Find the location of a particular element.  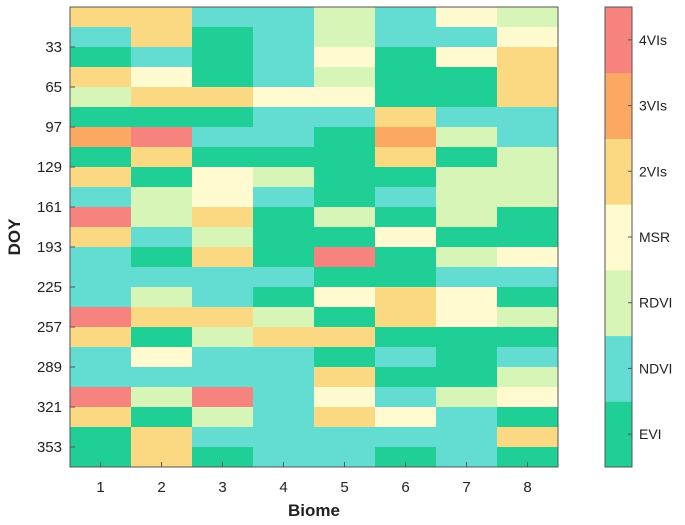

y-tick-label: 129 is located at coordinates (49, 167).